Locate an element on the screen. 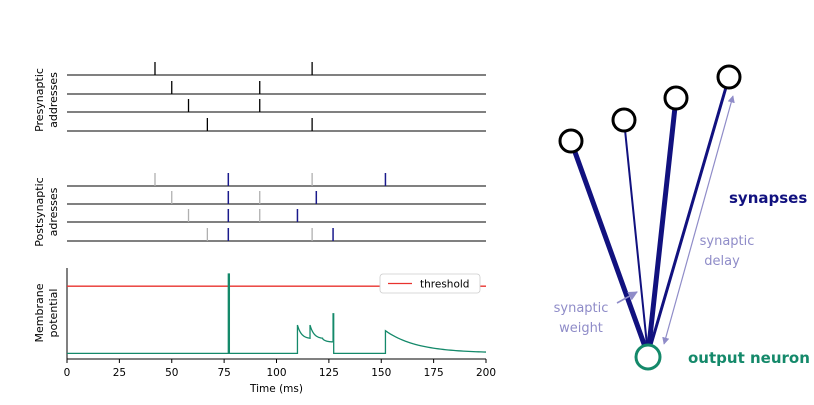  legend-threshold-label: threshold is located at coordinates (444, 285).